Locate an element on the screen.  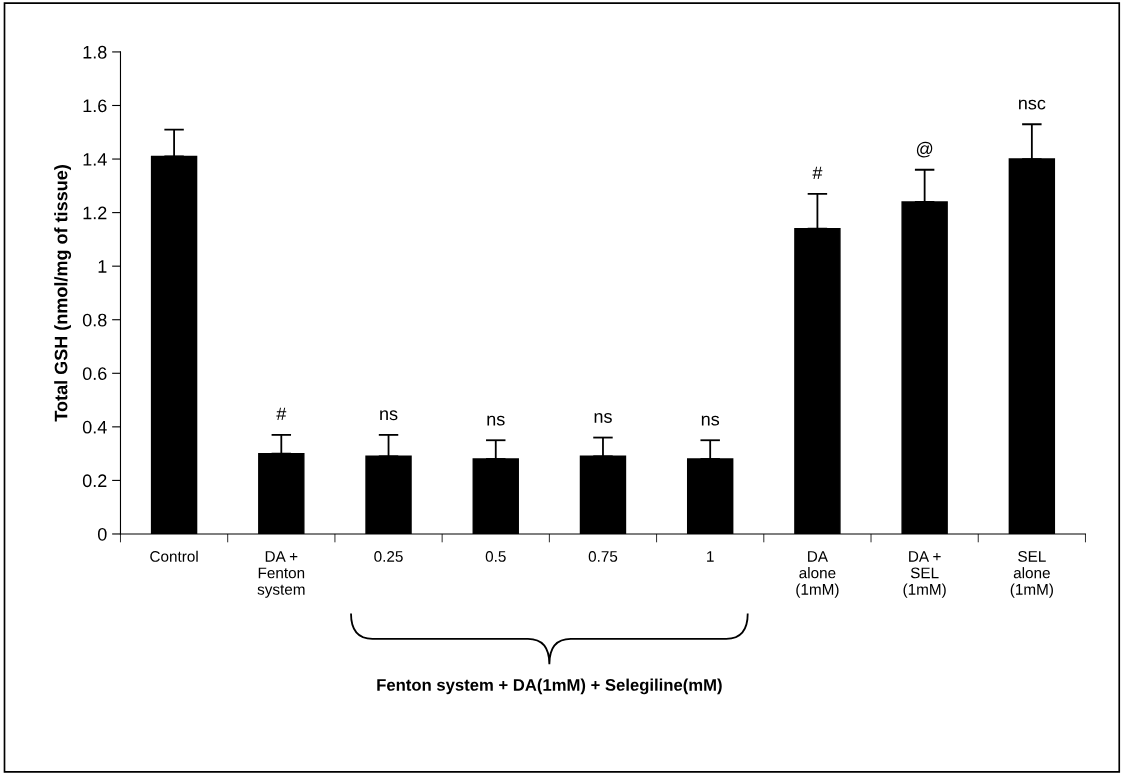
y-tick-label: 0.4 is located at coordinates (94, 427).